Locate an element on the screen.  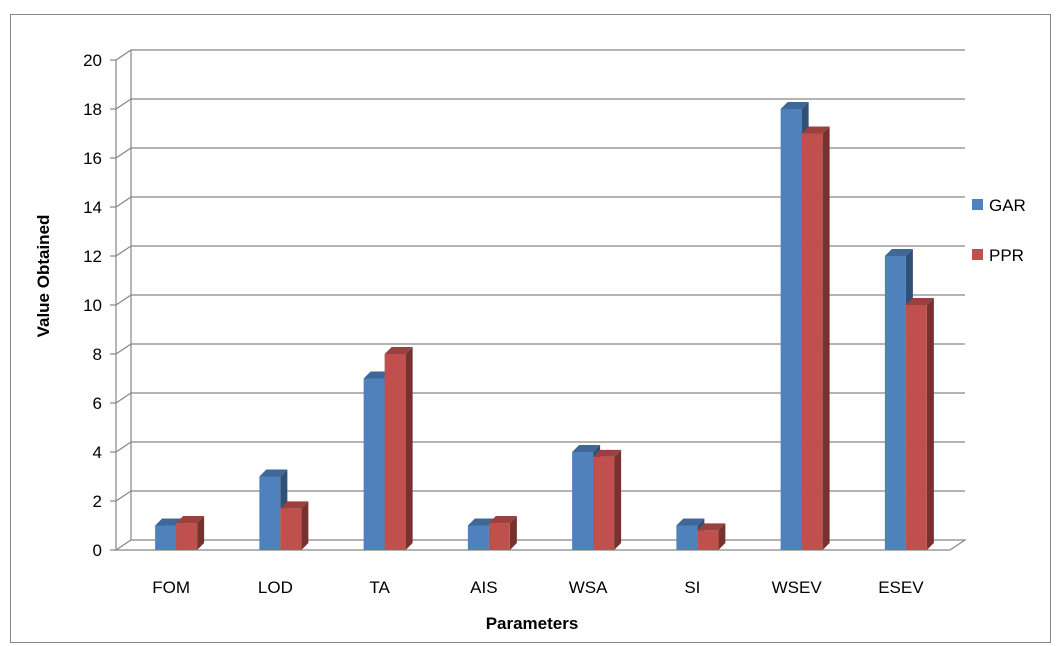
x-tick-label: FOM is located at coordinates (171, 587).